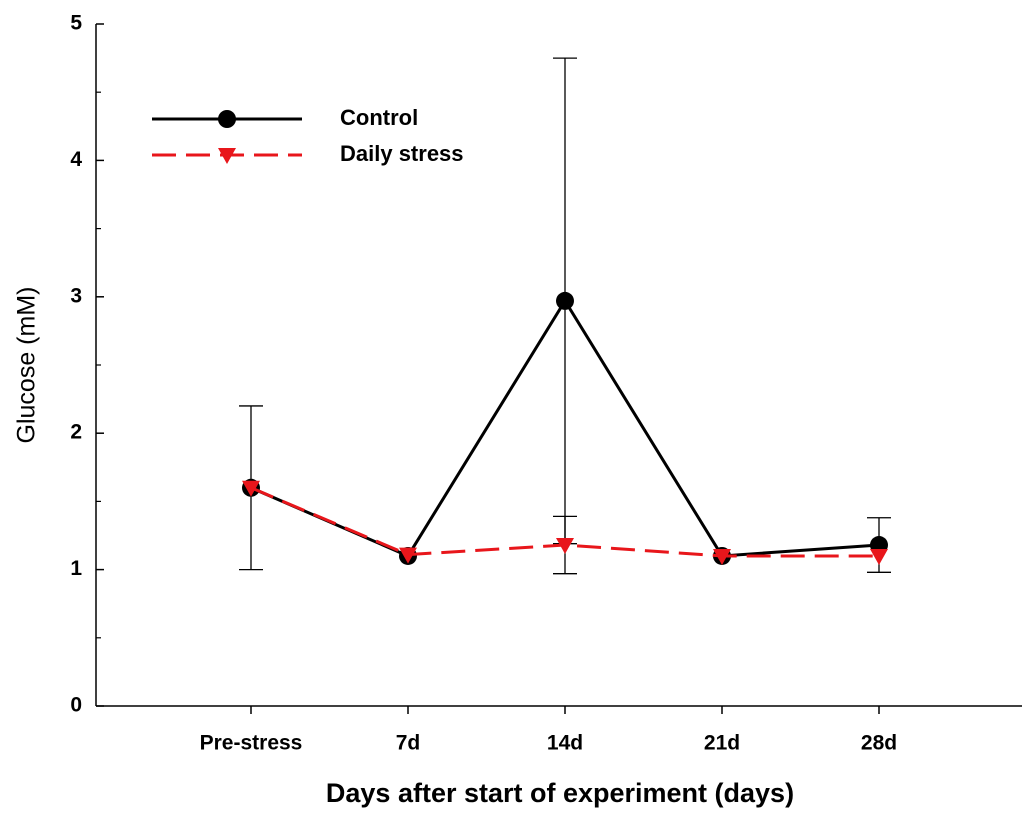 The image size is (1025, 824). Describe the element at coordinates (879, 743) in the screenshot. I see `x-tick-label: 28d` at that location.